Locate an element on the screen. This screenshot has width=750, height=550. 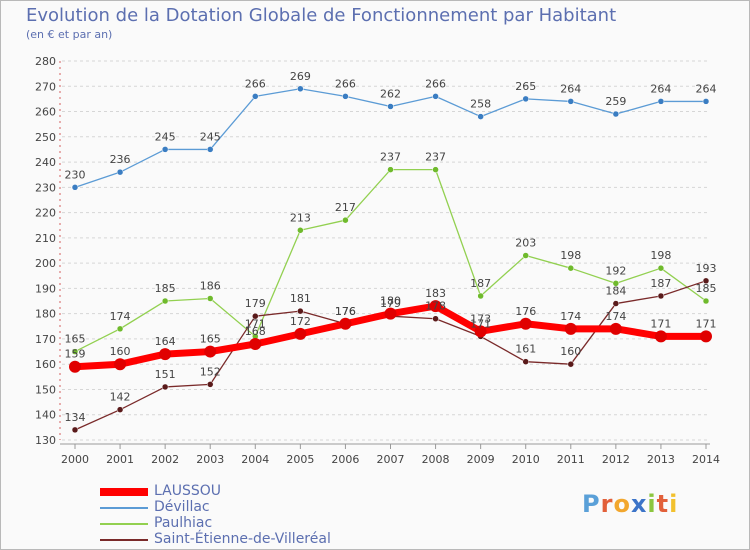
data-label: 187 is located at coordinates (660, 283).